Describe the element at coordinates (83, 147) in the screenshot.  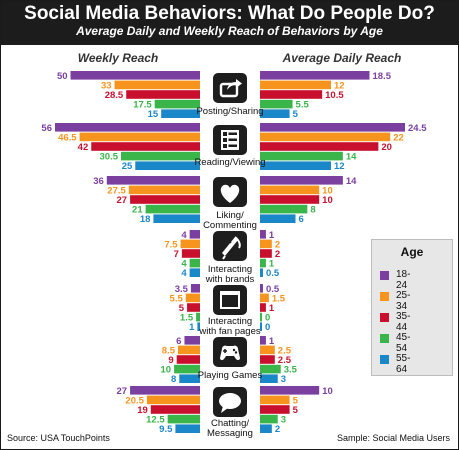
I see `weekly-value-reading-viewing-35-44: 42` at that location.